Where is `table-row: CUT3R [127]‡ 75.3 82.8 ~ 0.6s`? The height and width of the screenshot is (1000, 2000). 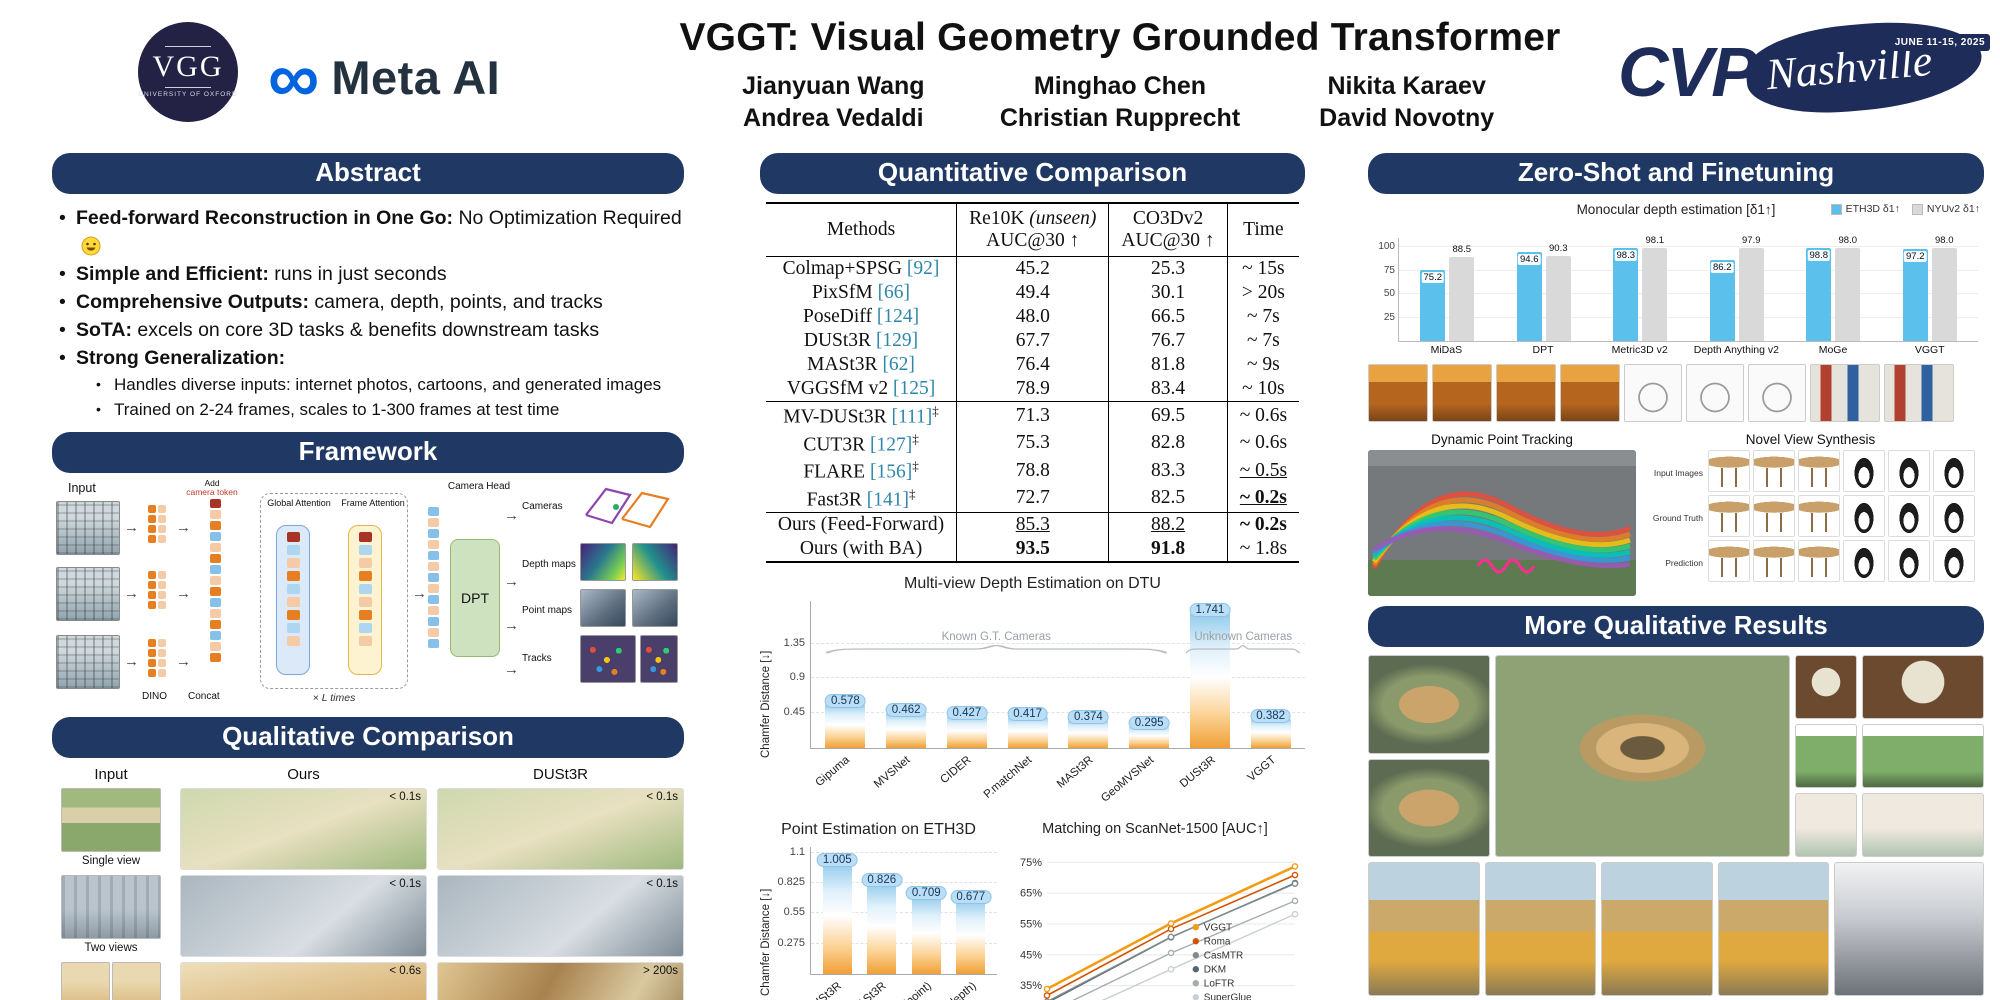
table-row: CUT3R [127]‡ 75.3 82.8 ~ 0.6s is located at coordinates (1033, 443).